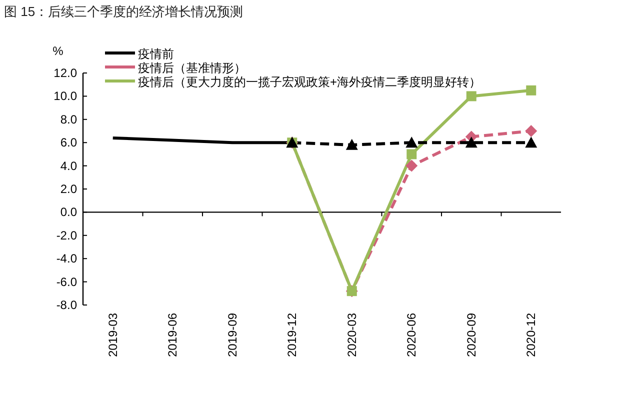 This screenshot has width=640, height=412. Describe the element at coordinates (310, 82) in the screenshot. I see `legend-label: 疫情后（更大力度的一揽子宏观政策+海外疫情二季度明显好转）` at that location.